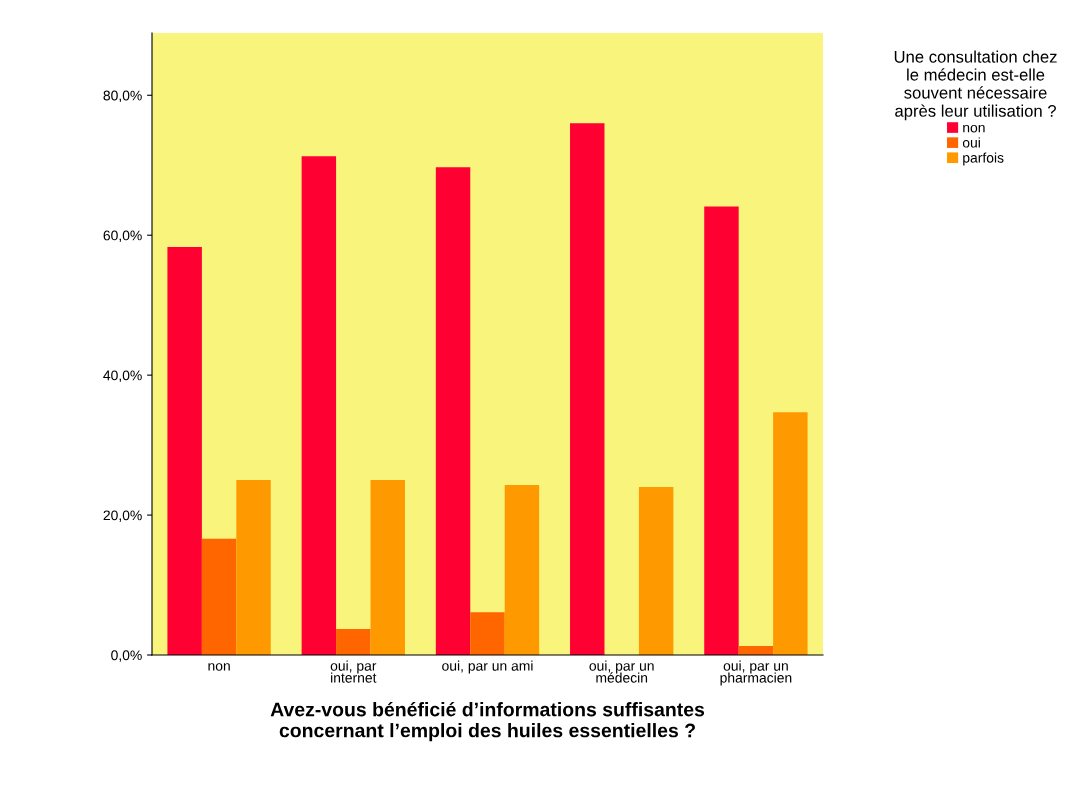  Describe the element at coordinates (353, 671) in the screenshot. I see `x-tick-label: oui, par internet` at that location.